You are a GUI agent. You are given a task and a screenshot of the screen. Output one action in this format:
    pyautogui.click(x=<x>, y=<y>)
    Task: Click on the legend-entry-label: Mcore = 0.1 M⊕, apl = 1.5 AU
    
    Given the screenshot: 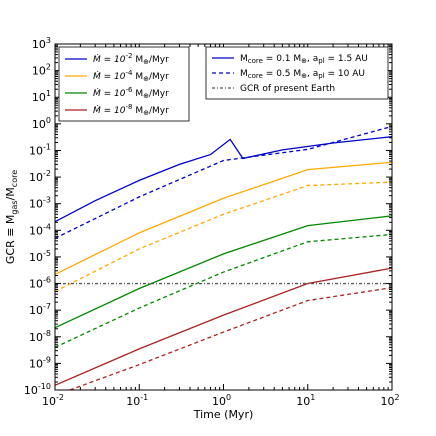 What is the action you would take?
    pyautogui.click(x=304, y=59)
    